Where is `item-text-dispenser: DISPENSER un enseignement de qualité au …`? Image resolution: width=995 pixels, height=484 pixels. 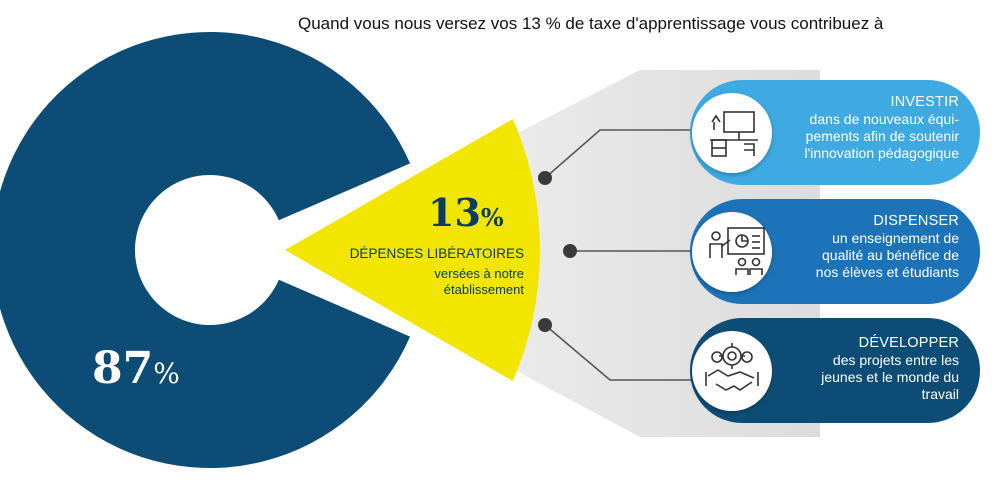
item-text-dispenser: DISPENSER un enseignement de qualité au … is located at coordinates (864, 247).